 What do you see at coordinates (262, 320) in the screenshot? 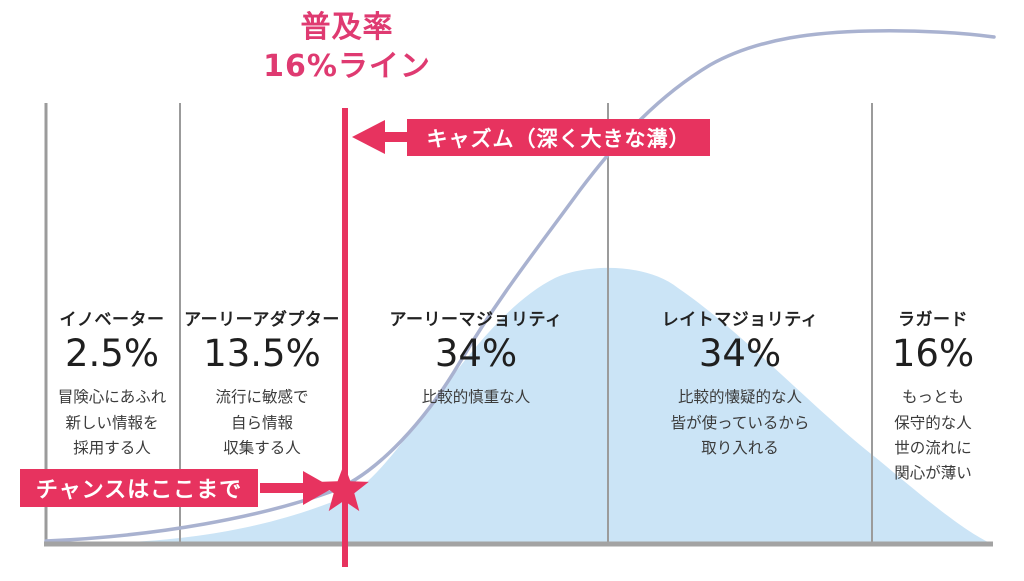
I see `segment-name: アーリーアダプター` at bounding box center [262, 320].